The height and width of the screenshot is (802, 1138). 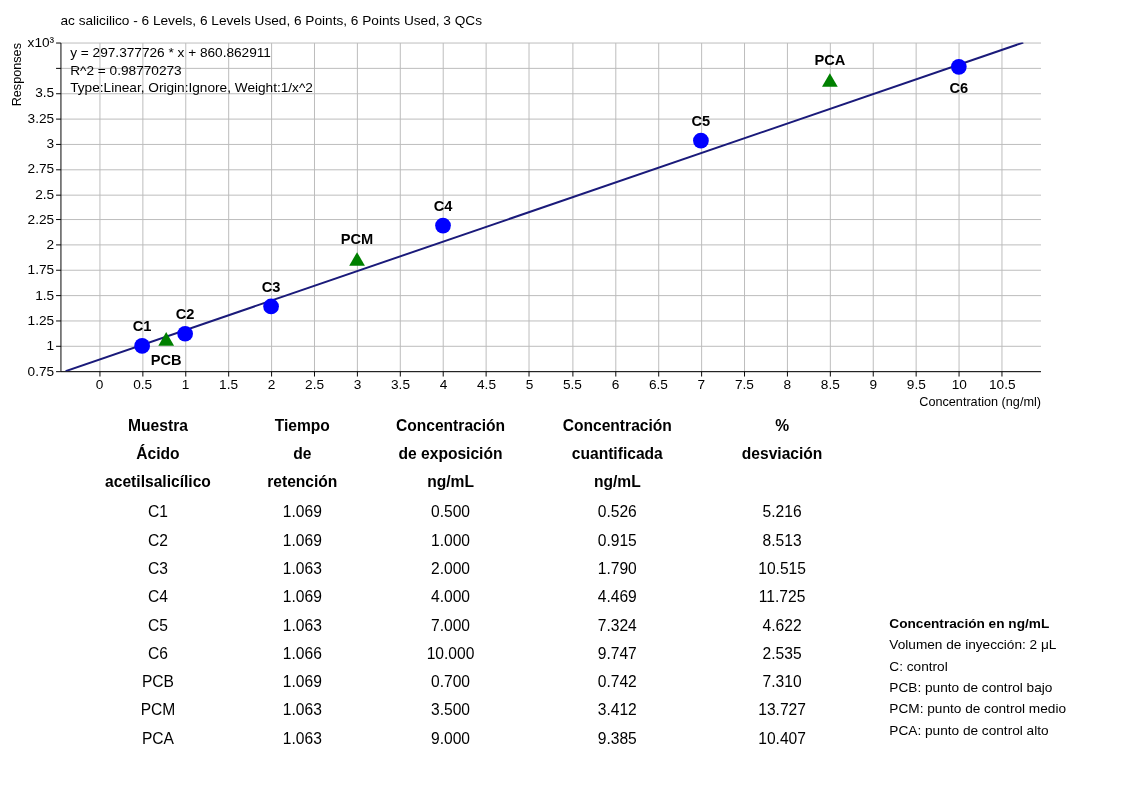 I want to click on text: C3, so click(x=158, y=569).